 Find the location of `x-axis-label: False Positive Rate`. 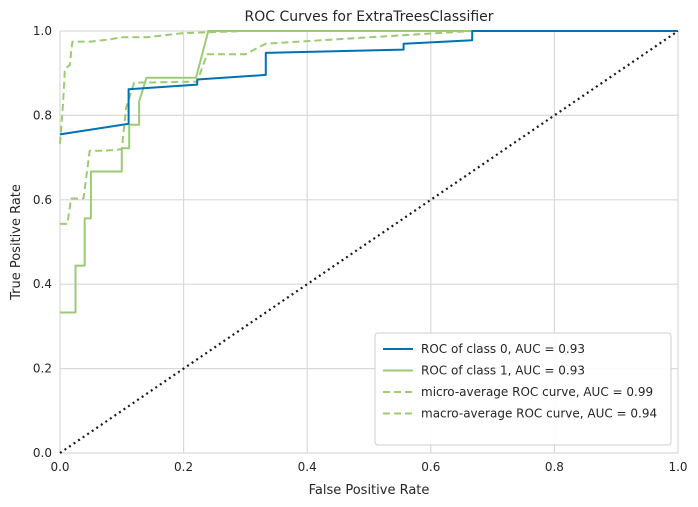

x-axis-label: False Positive Rate is located at coordinates (369, 490).